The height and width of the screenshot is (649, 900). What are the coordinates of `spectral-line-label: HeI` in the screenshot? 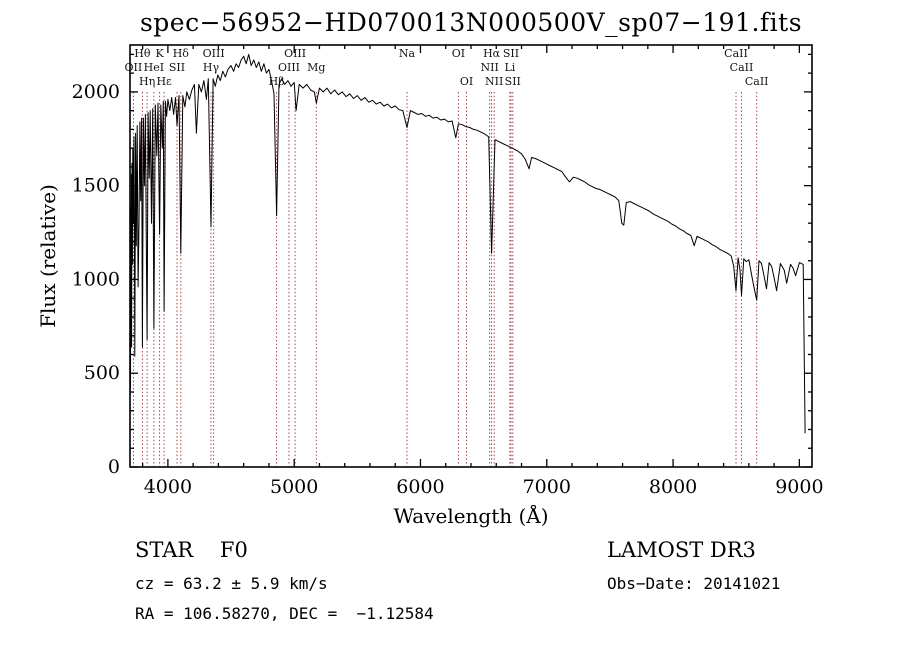 It's located at (154, 67).